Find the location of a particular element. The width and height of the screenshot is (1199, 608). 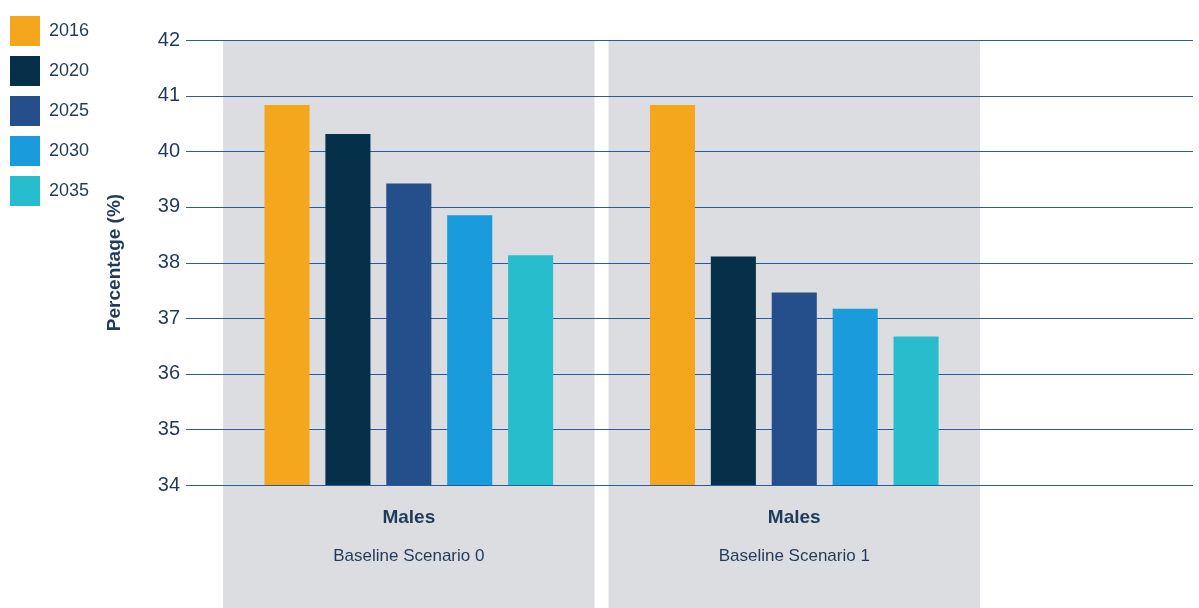

legend-label: 2020 is located at coordinates (69, 69).